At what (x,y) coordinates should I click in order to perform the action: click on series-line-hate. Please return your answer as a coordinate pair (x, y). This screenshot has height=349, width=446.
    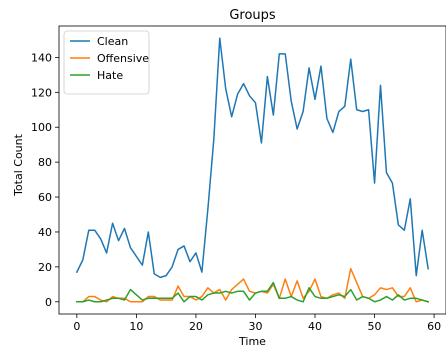
    Looking at the image, I should click on (253, 292).